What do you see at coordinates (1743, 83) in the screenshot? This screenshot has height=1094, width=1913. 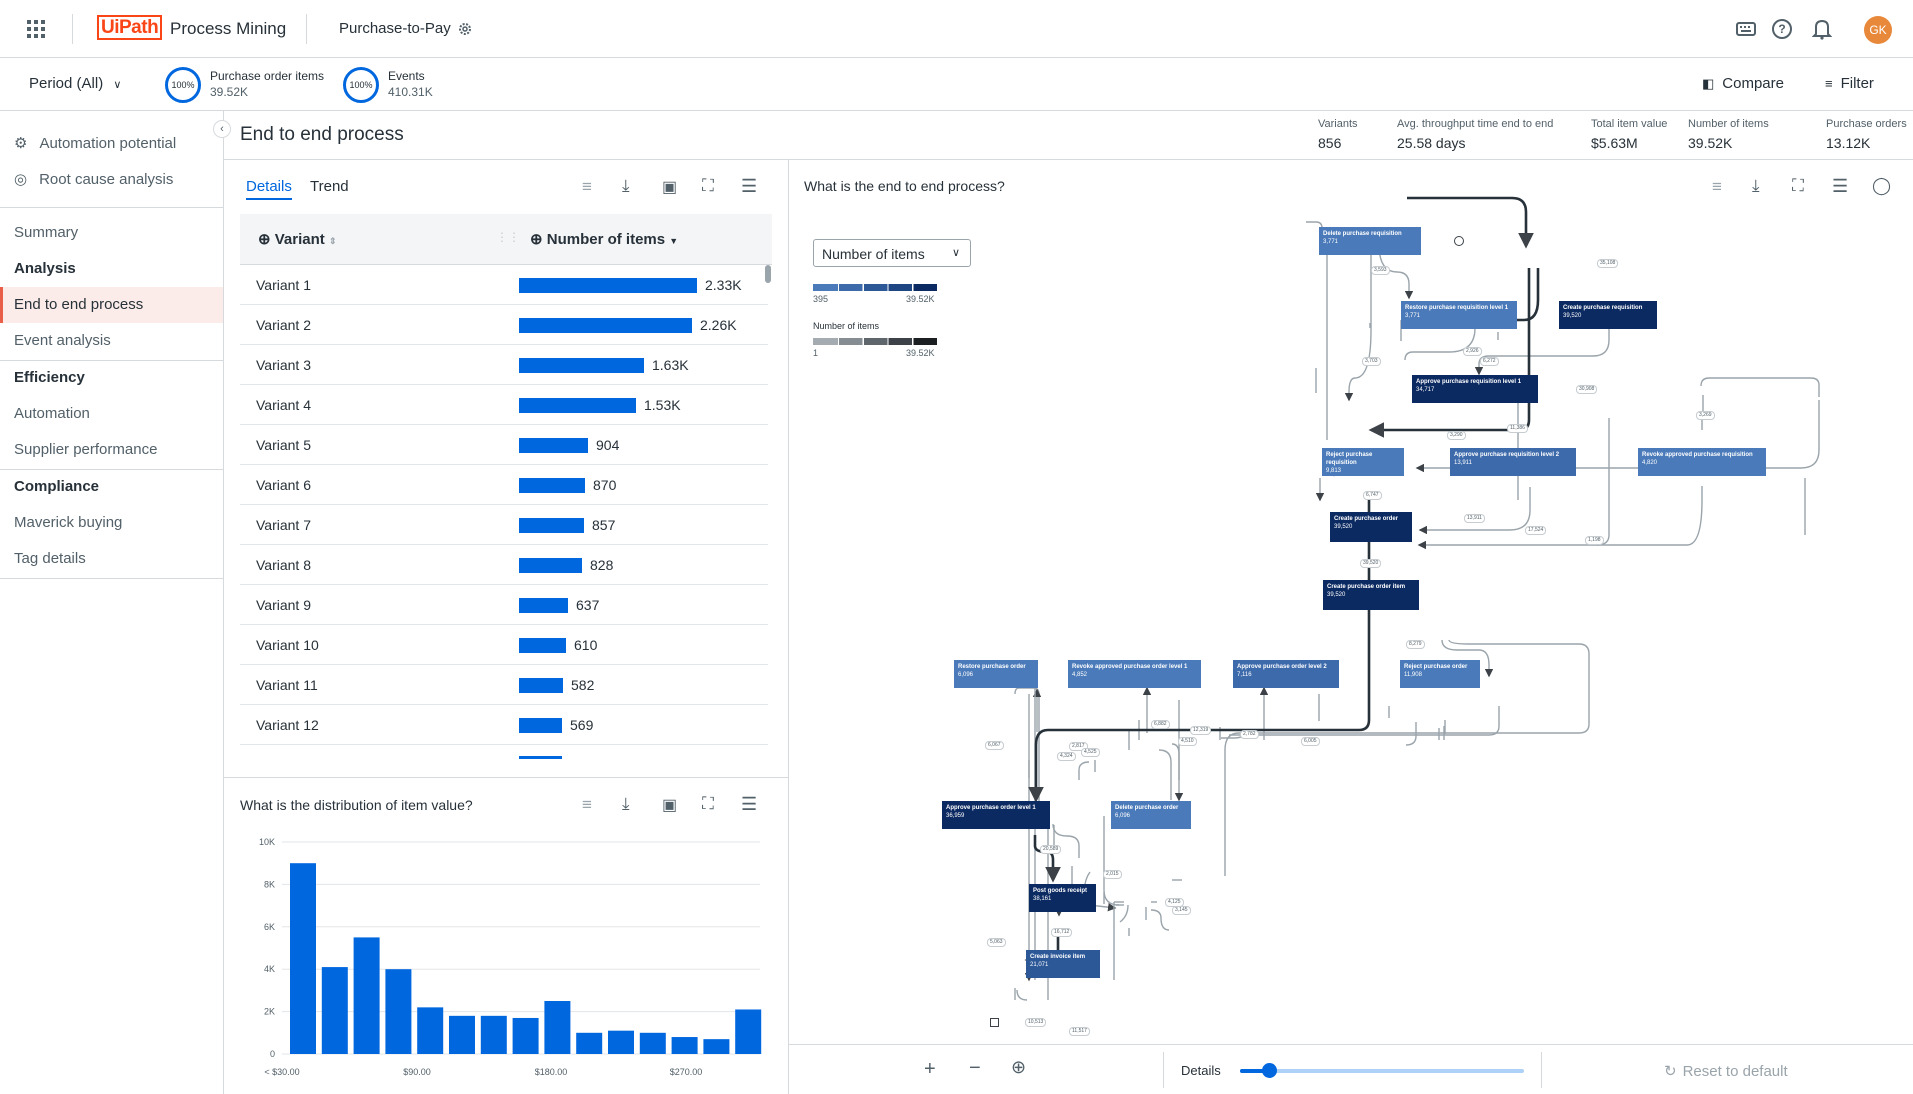 I see `compare-button: ◧ Compare` at bounding box center [1743, 83].